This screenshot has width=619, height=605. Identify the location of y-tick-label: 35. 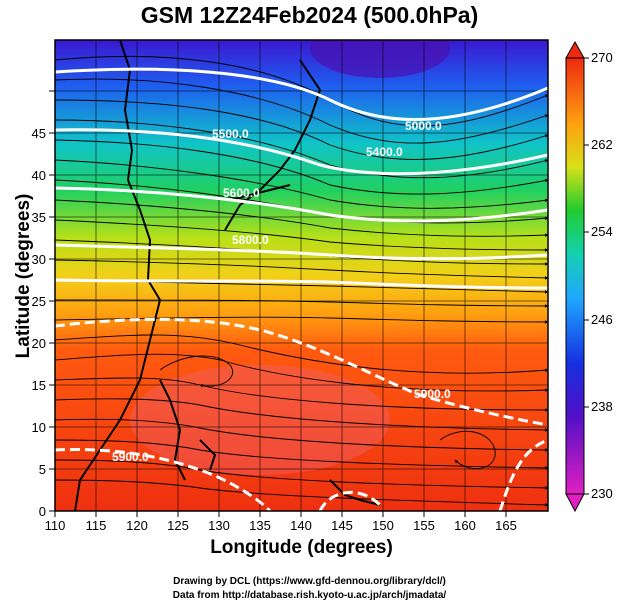
(39, 217).